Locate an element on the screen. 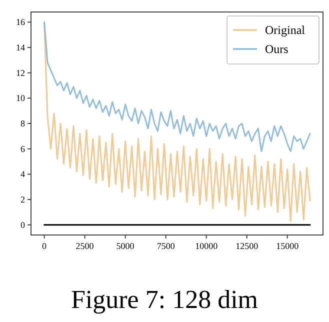 This screenshot has width=329, height=322. y-tick-label: 0 is located at coordinates (23, 225).